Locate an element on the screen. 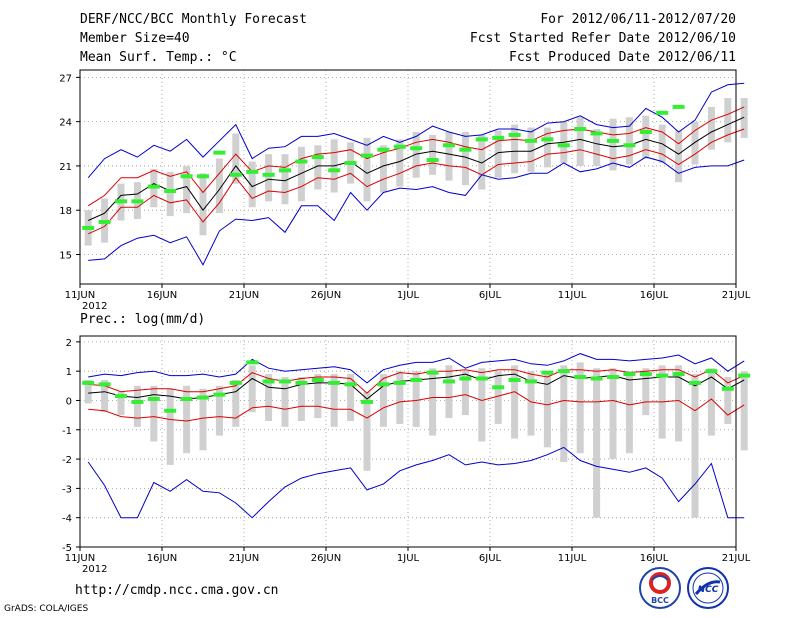 This screenshot has height=618, width=800. source-url: http://cmdp.ncc.cma.gov.cn is located at coordinates (177, 590).